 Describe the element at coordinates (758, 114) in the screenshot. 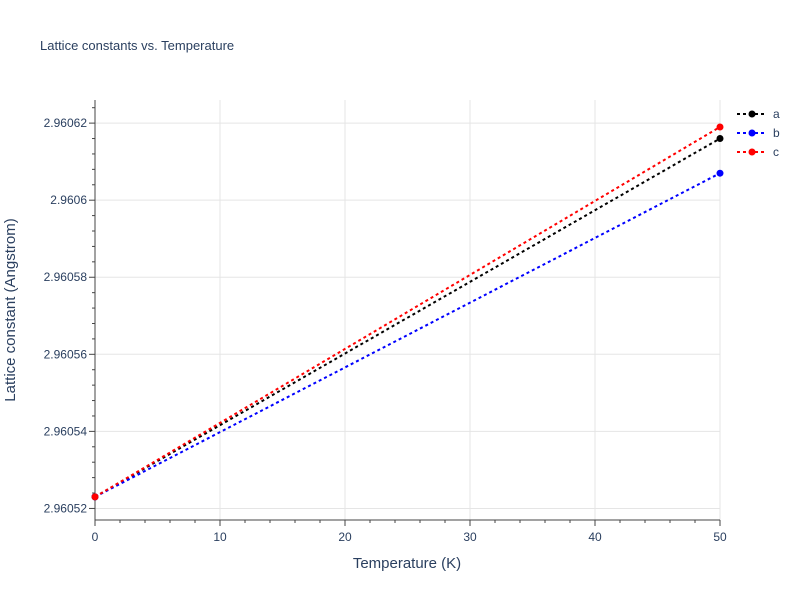

I see `legend-item-a: a` at that location.